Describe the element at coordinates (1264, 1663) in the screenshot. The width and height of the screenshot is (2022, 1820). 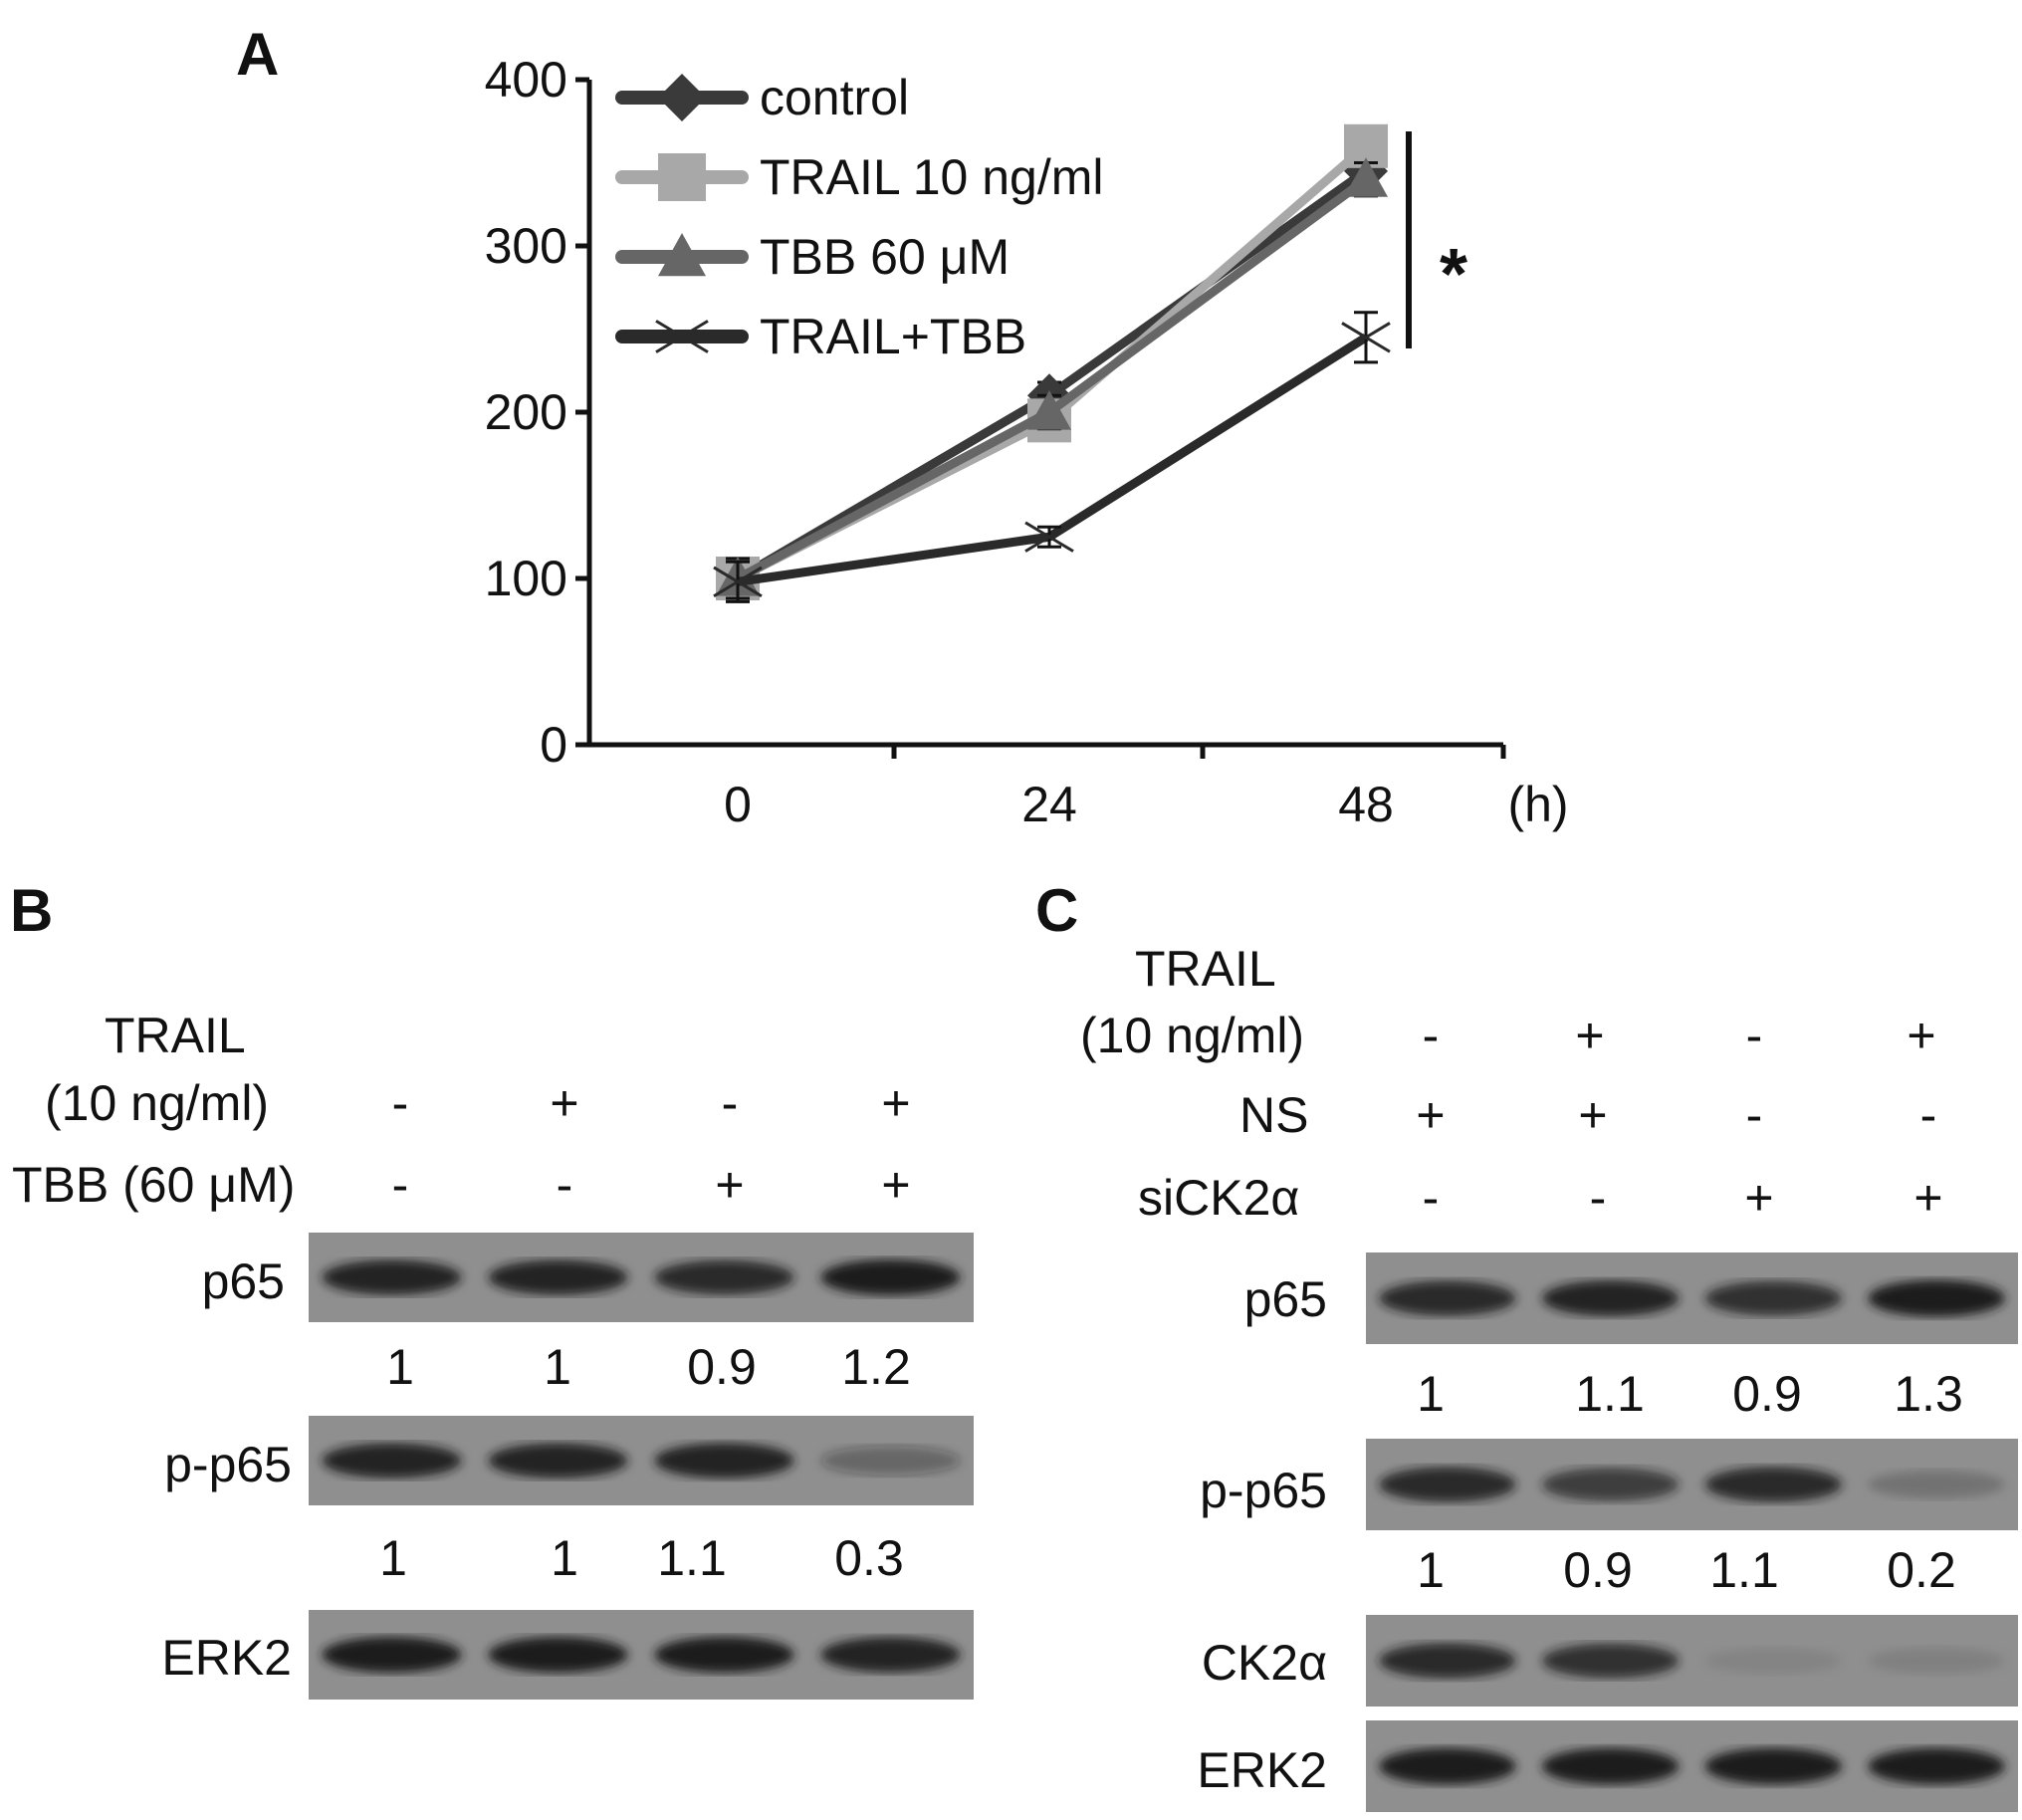
I see `panel-c-blot-label-ck2a: CK2α` at that location.